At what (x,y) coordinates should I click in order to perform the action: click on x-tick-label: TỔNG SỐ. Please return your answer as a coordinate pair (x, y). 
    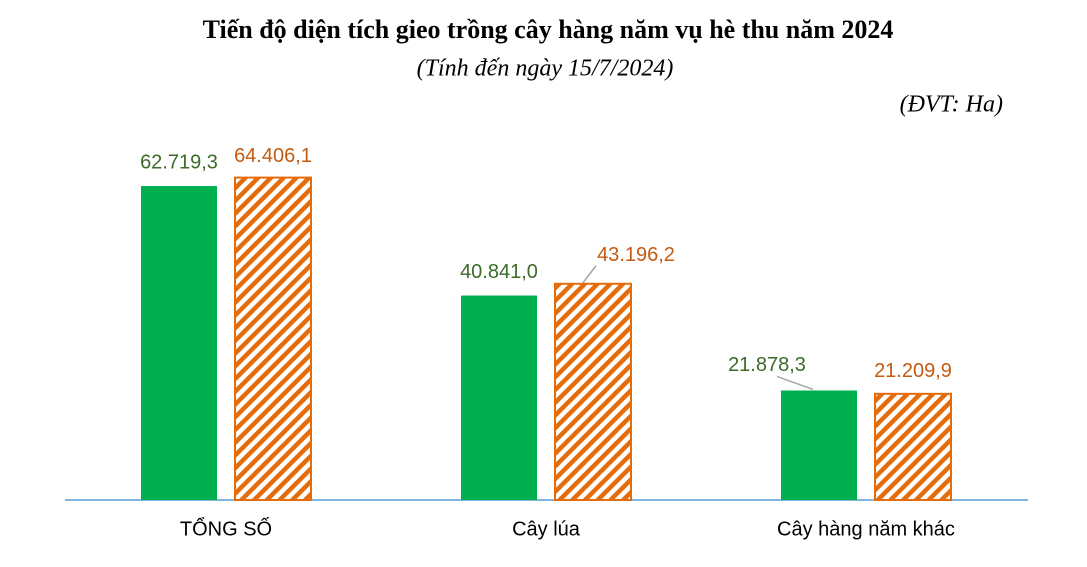
    Looking at the image, I should click on (226, 528).